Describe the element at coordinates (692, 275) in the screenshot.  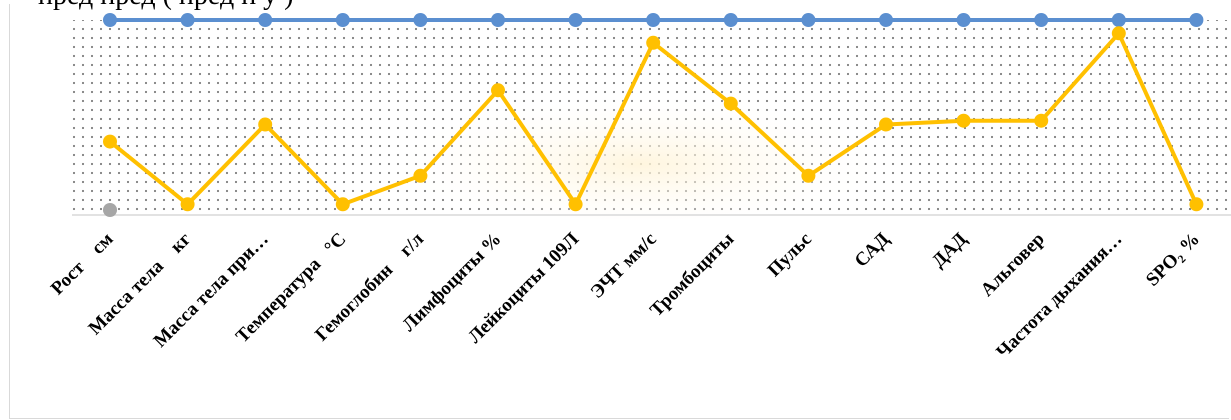
I see `x-tick-label: Тромбоциты` at that location.